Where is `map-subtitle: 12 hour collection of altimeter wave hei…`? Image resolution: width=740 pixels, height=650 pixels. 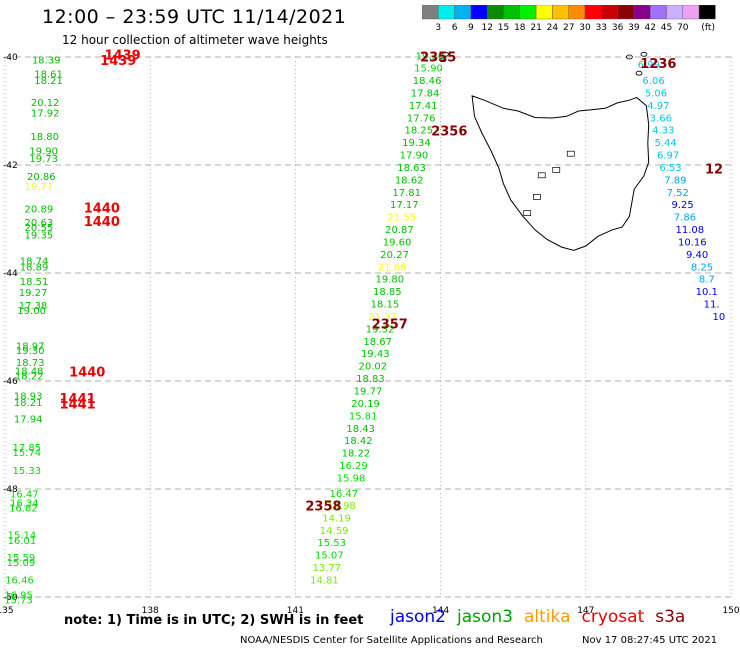 map-subtitle: 12 hour collection of altimeter wave hei… is located at coordinates (195, 40).